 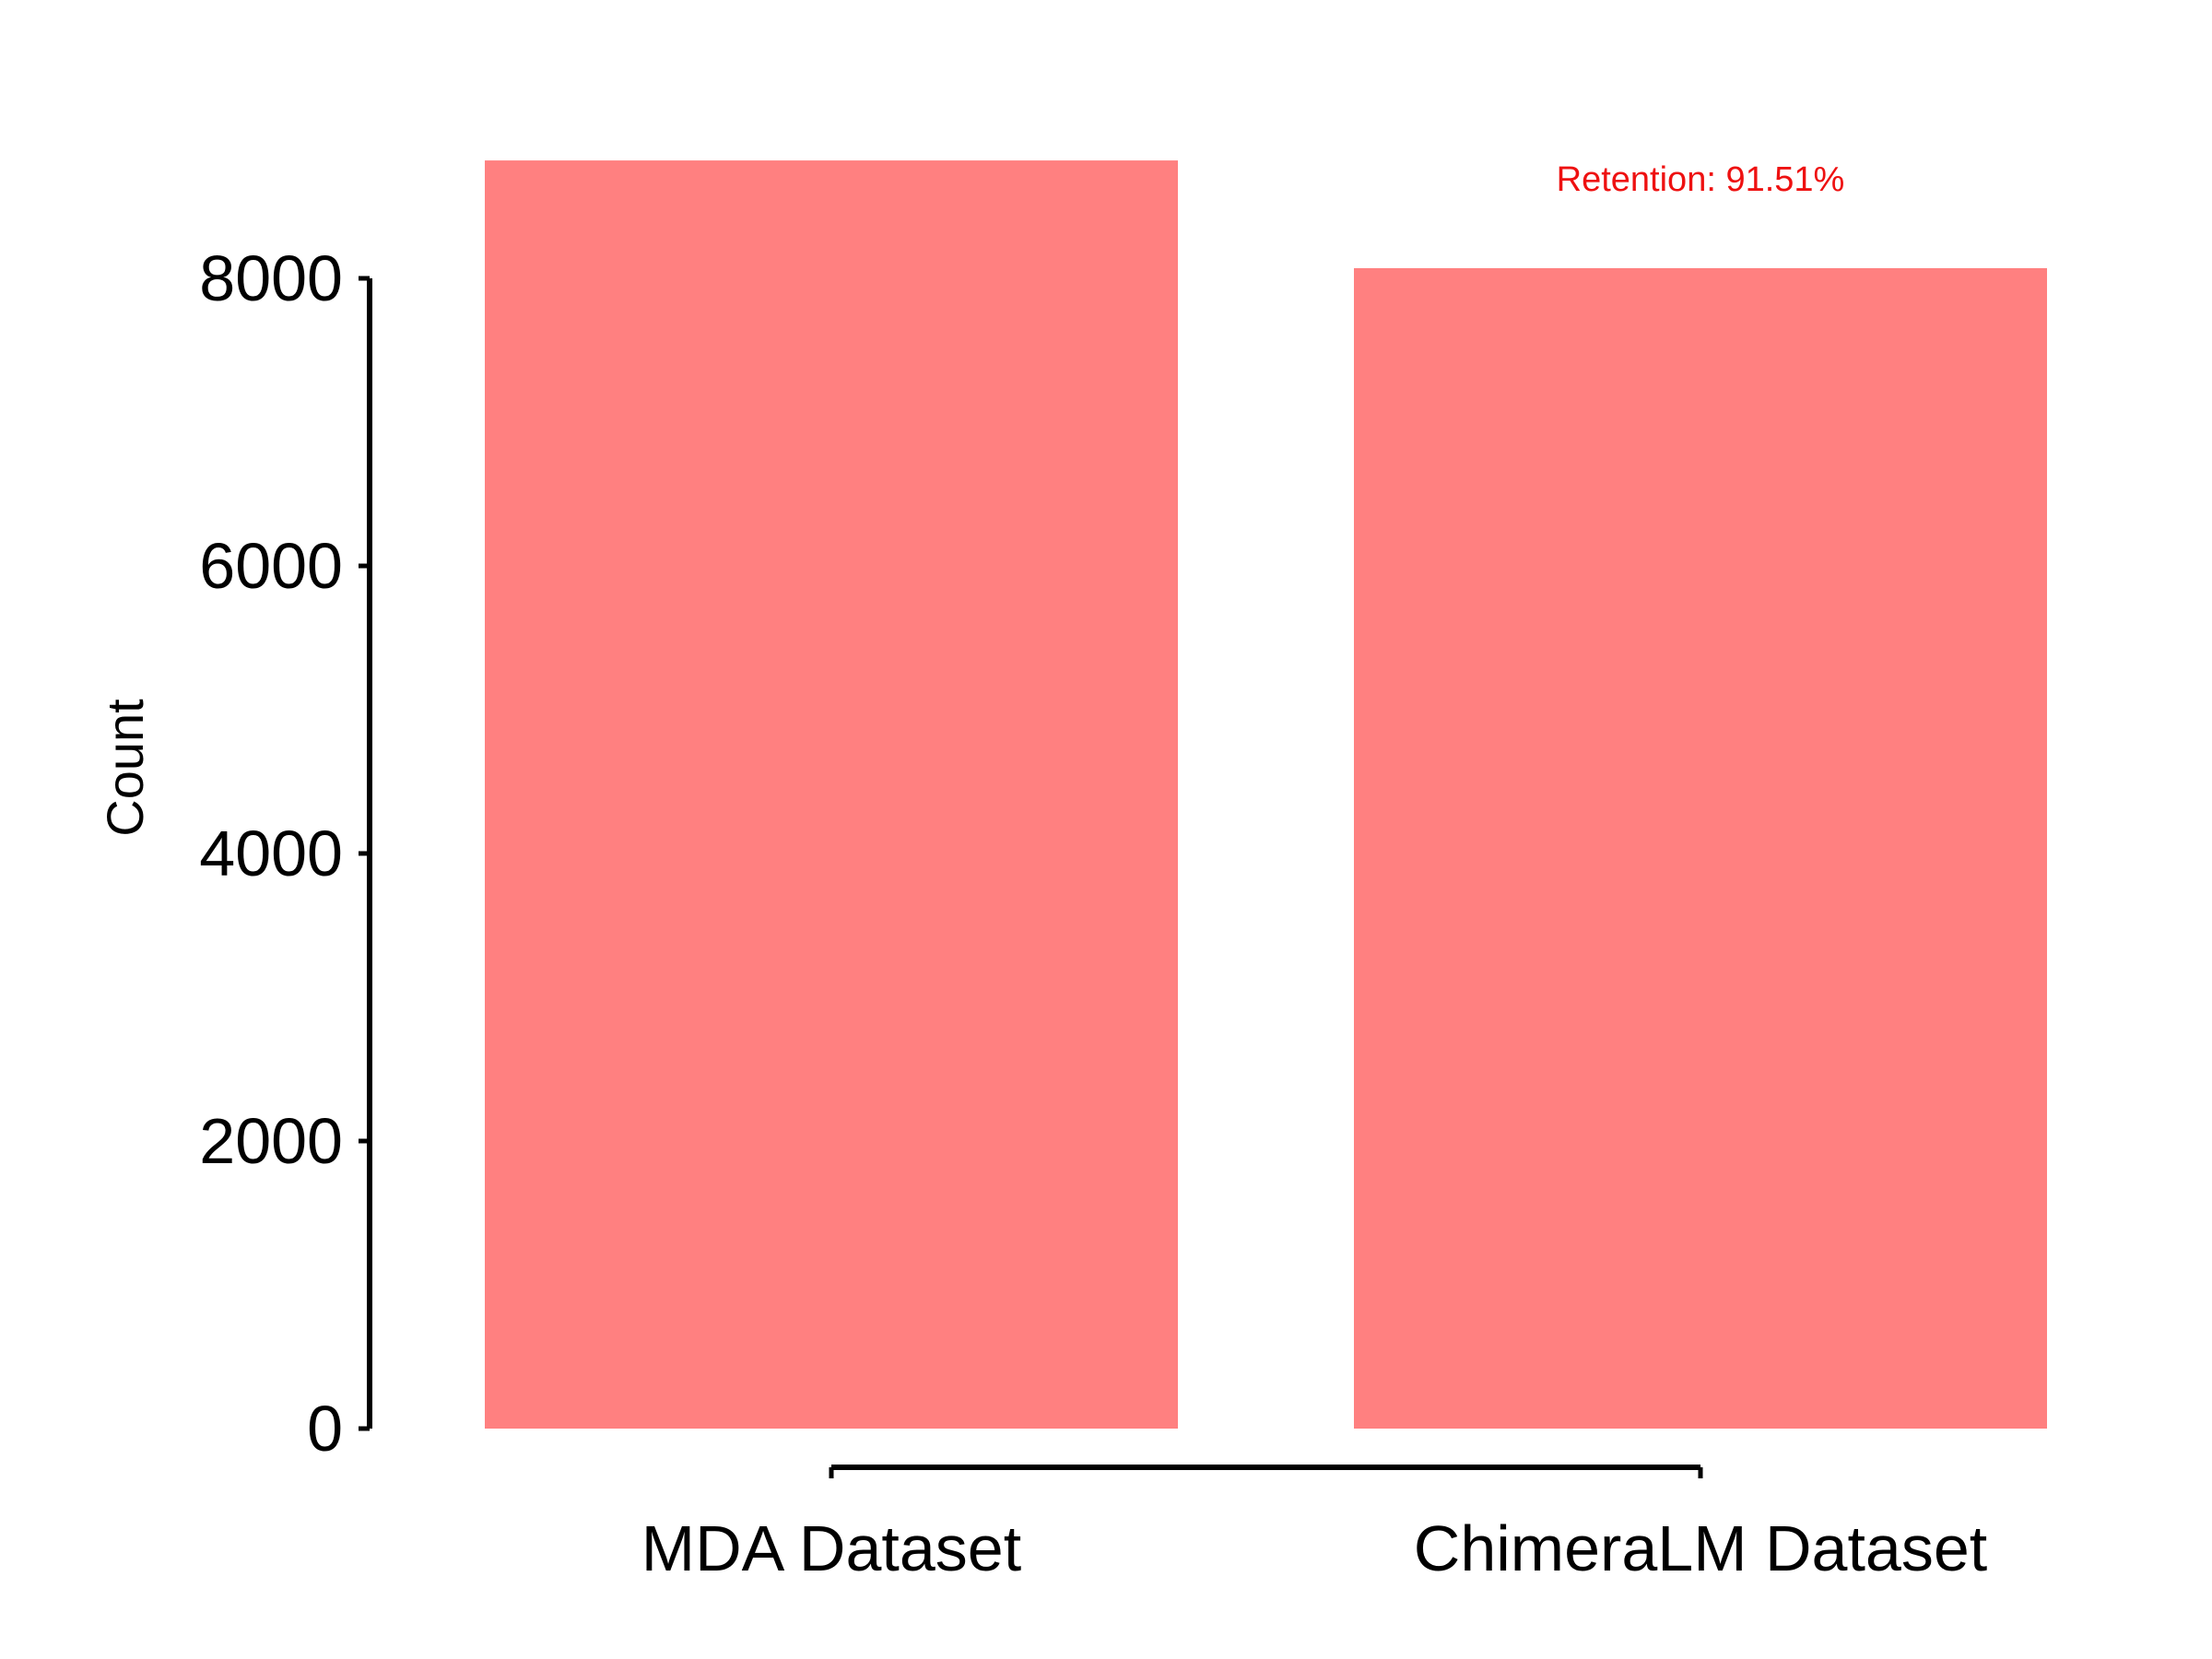 I want to click on annotations-layer: Retention: 91.51%, so click(x=1701, y=179).